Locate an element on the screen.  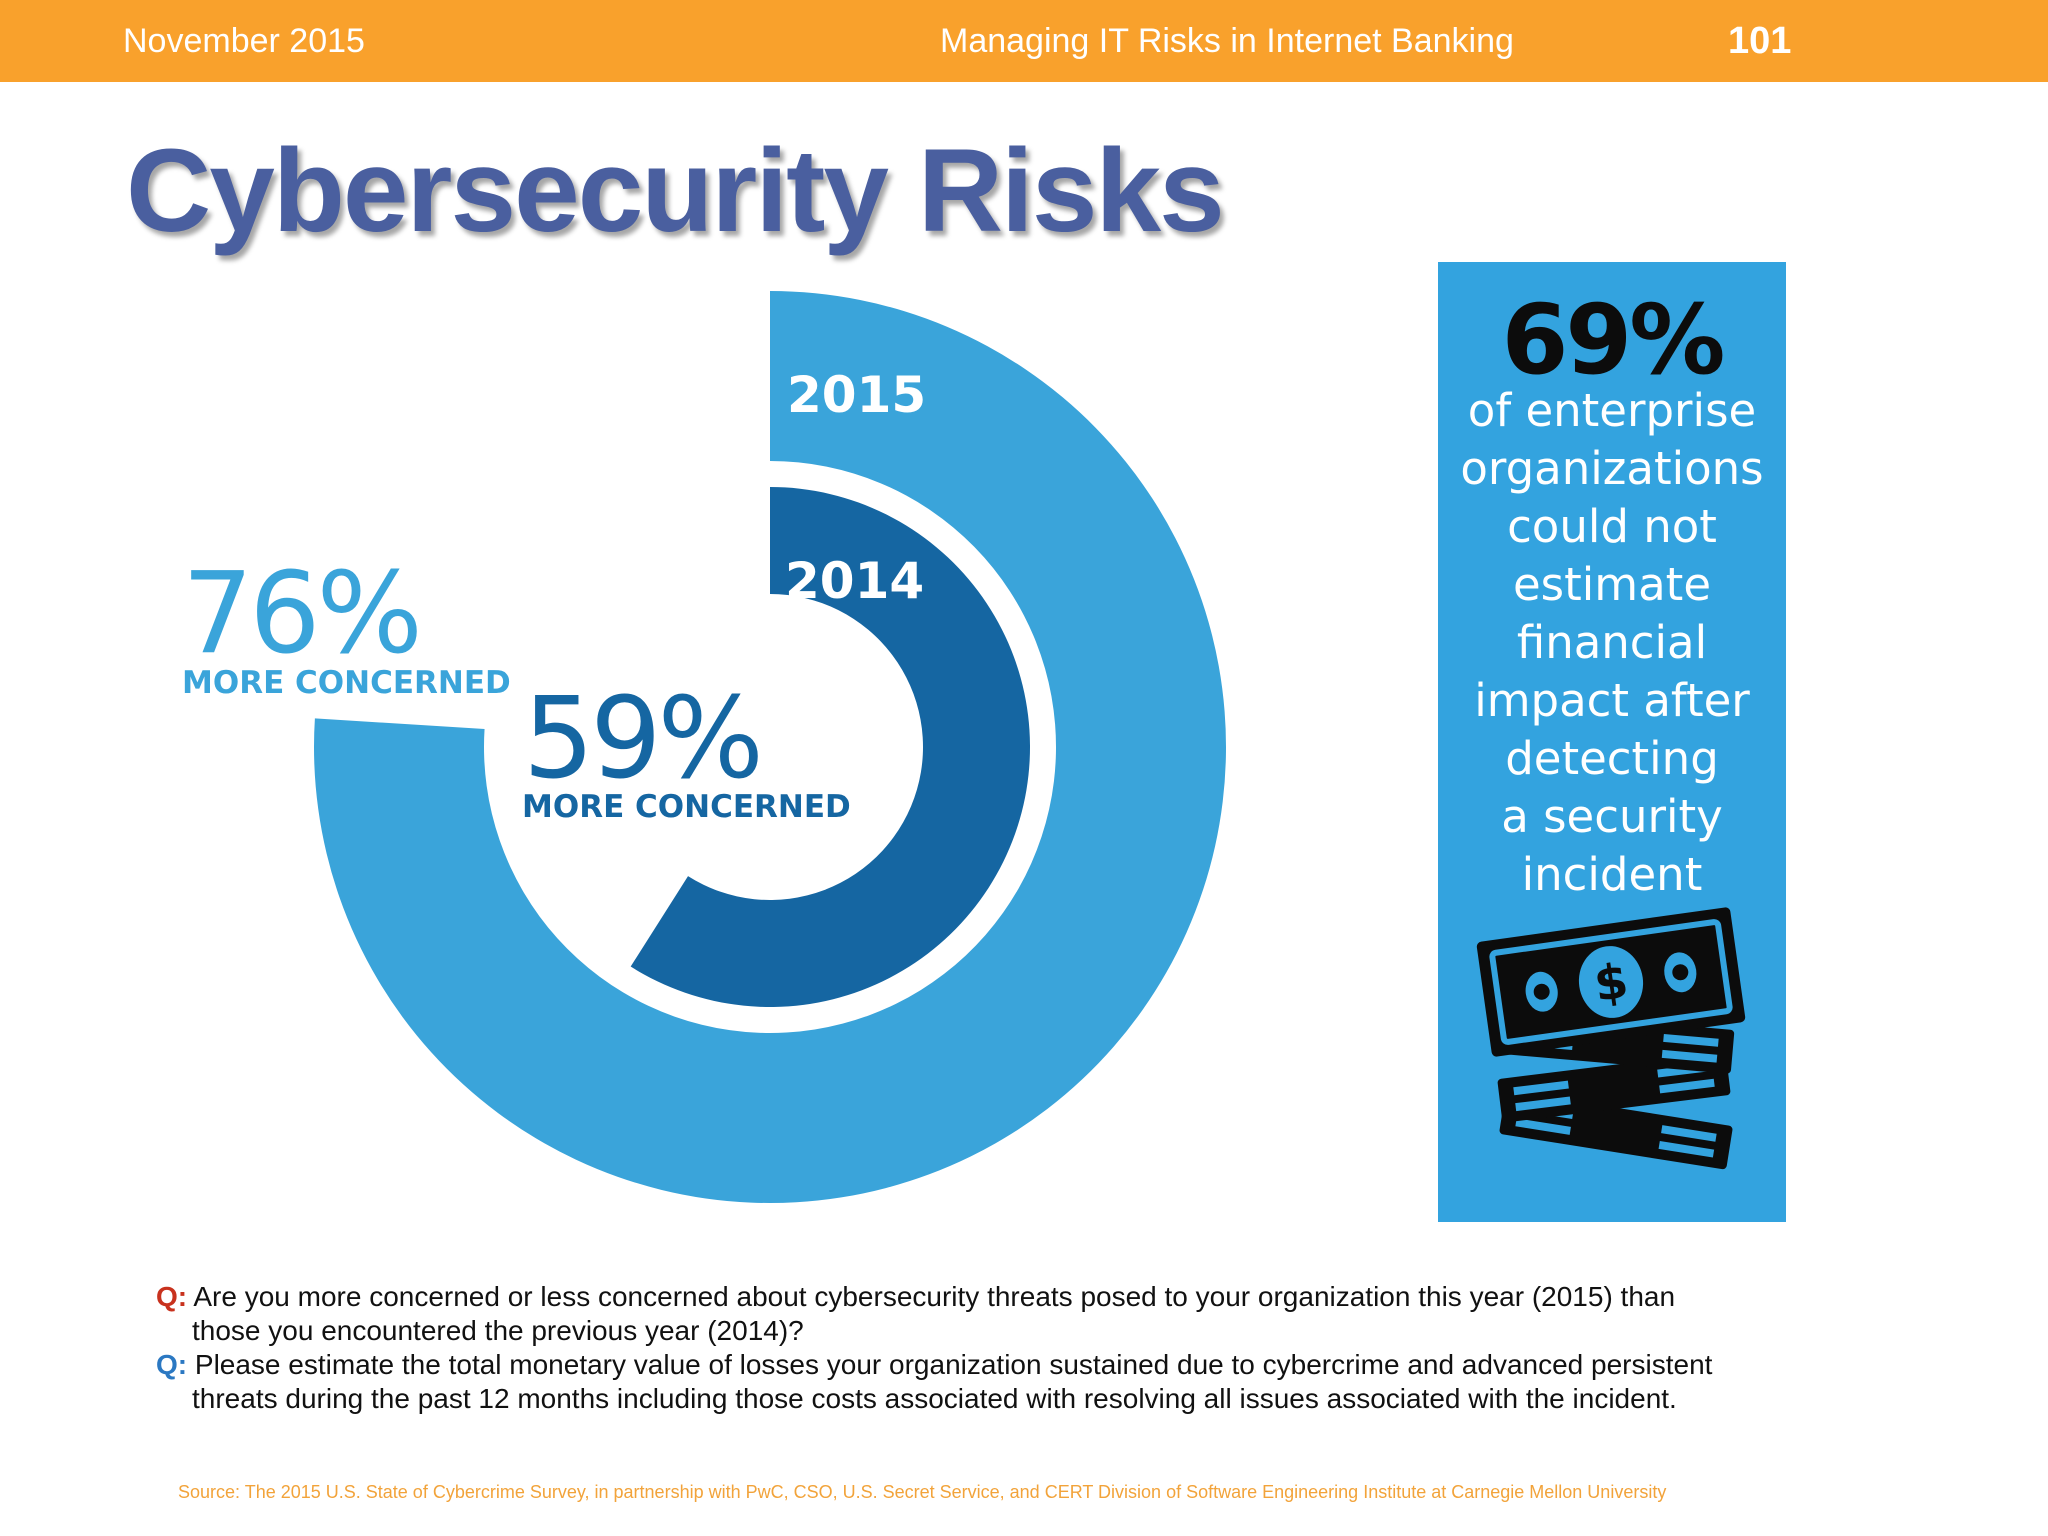
stat-line: impact after is located at coordinates (1612, 700).